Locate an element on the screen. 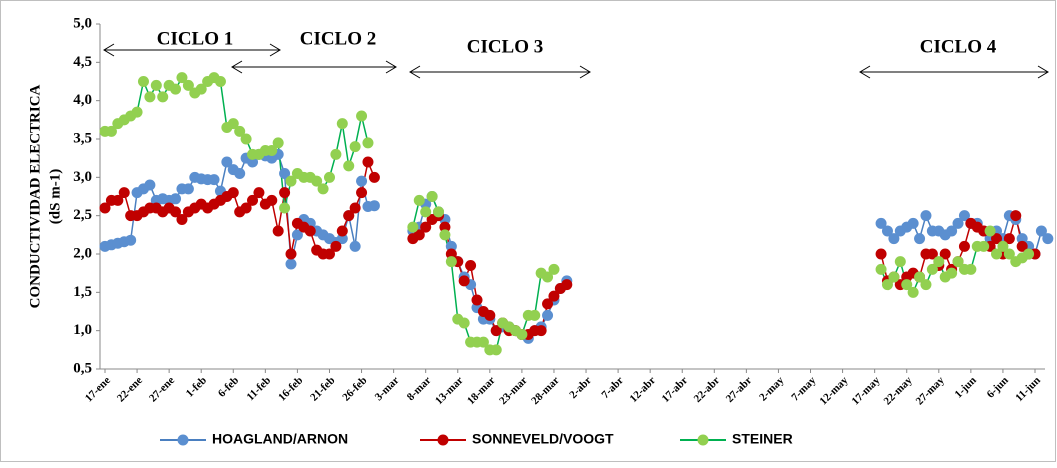  annotation: CICLO 3 is located at coordinates (505, 46).